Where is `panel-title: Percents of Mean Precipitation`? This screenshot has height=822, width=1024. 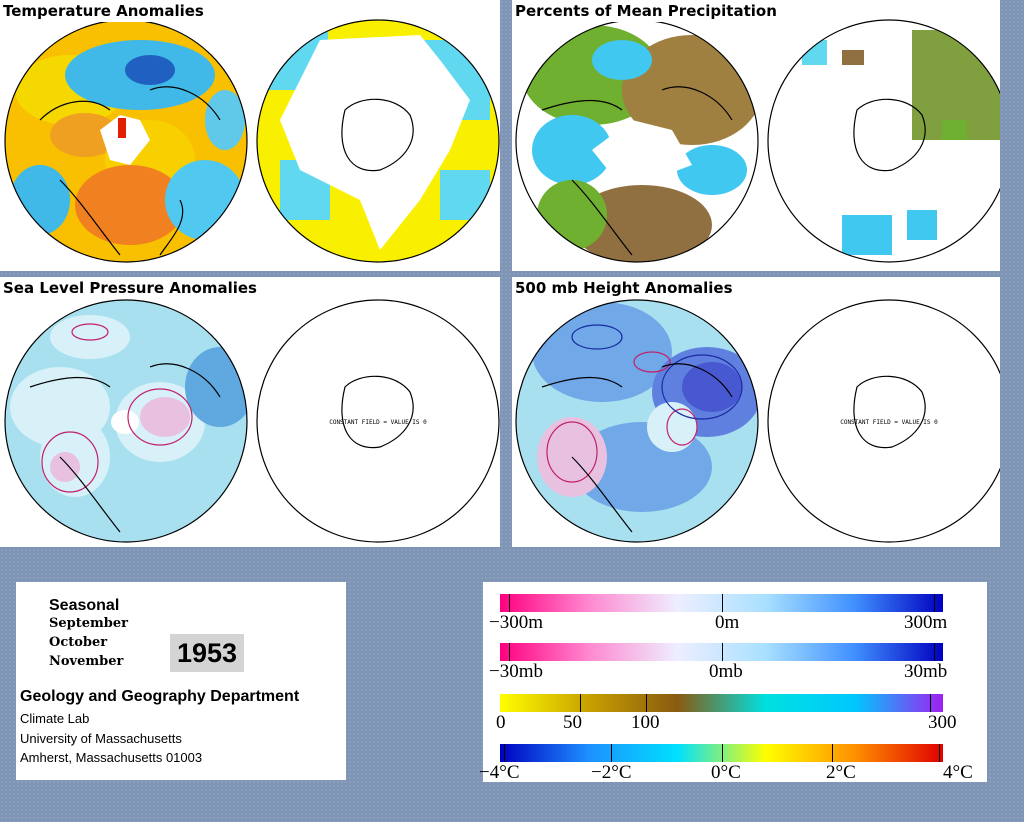
panel-title: Percents of Mean Precipitation is located at coordinates (646, 11).